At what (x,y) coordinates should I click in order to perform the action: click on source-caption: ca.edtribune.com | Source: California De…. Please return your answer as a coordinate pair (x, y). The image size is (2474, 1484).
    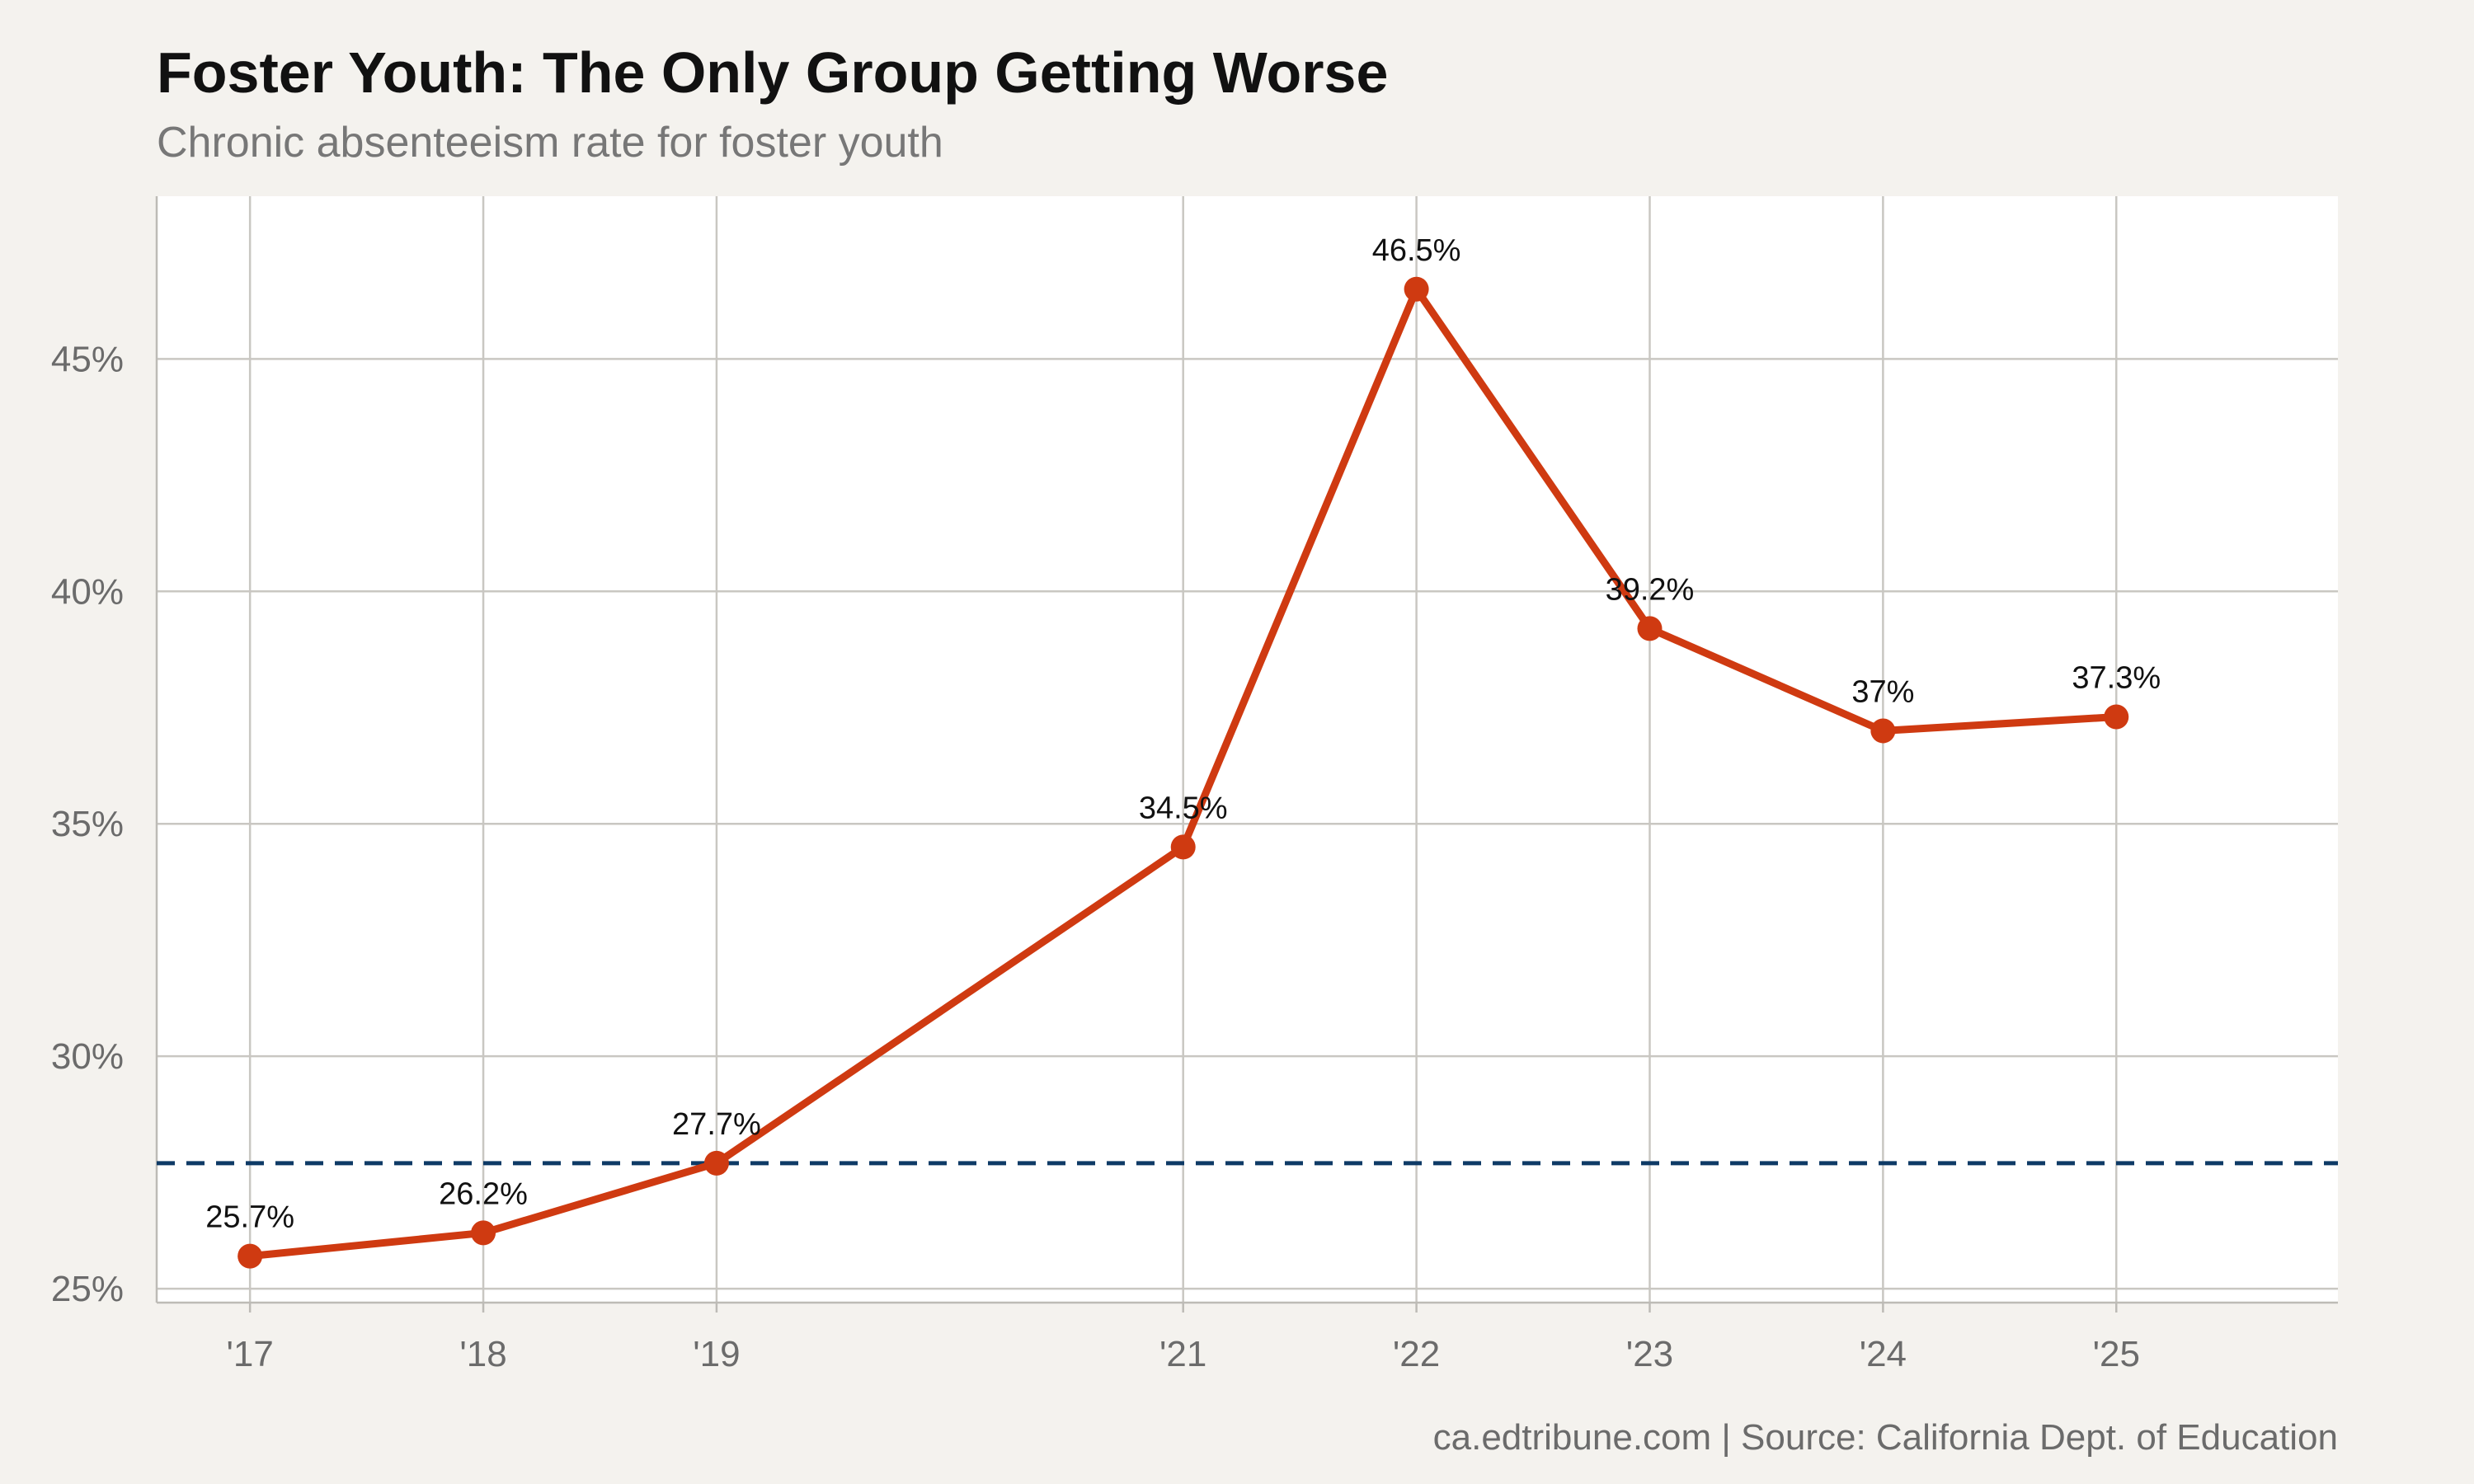
    Looking at the image, I should click on (1885, 1437).